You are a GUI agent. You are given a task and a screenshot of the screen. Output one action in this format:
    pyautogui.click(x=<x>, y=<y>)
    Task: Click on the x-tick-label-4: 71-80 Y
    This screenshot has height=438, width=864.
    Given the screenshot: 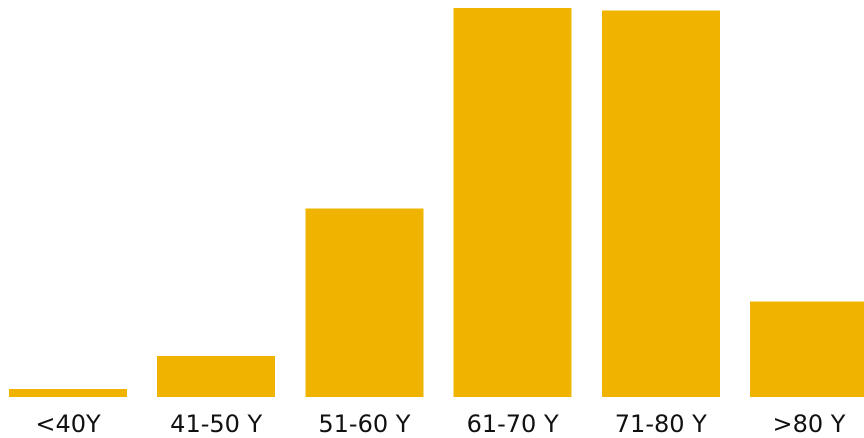 What is the action you would take?
    pyautogui.click(x=661, y=424)
    